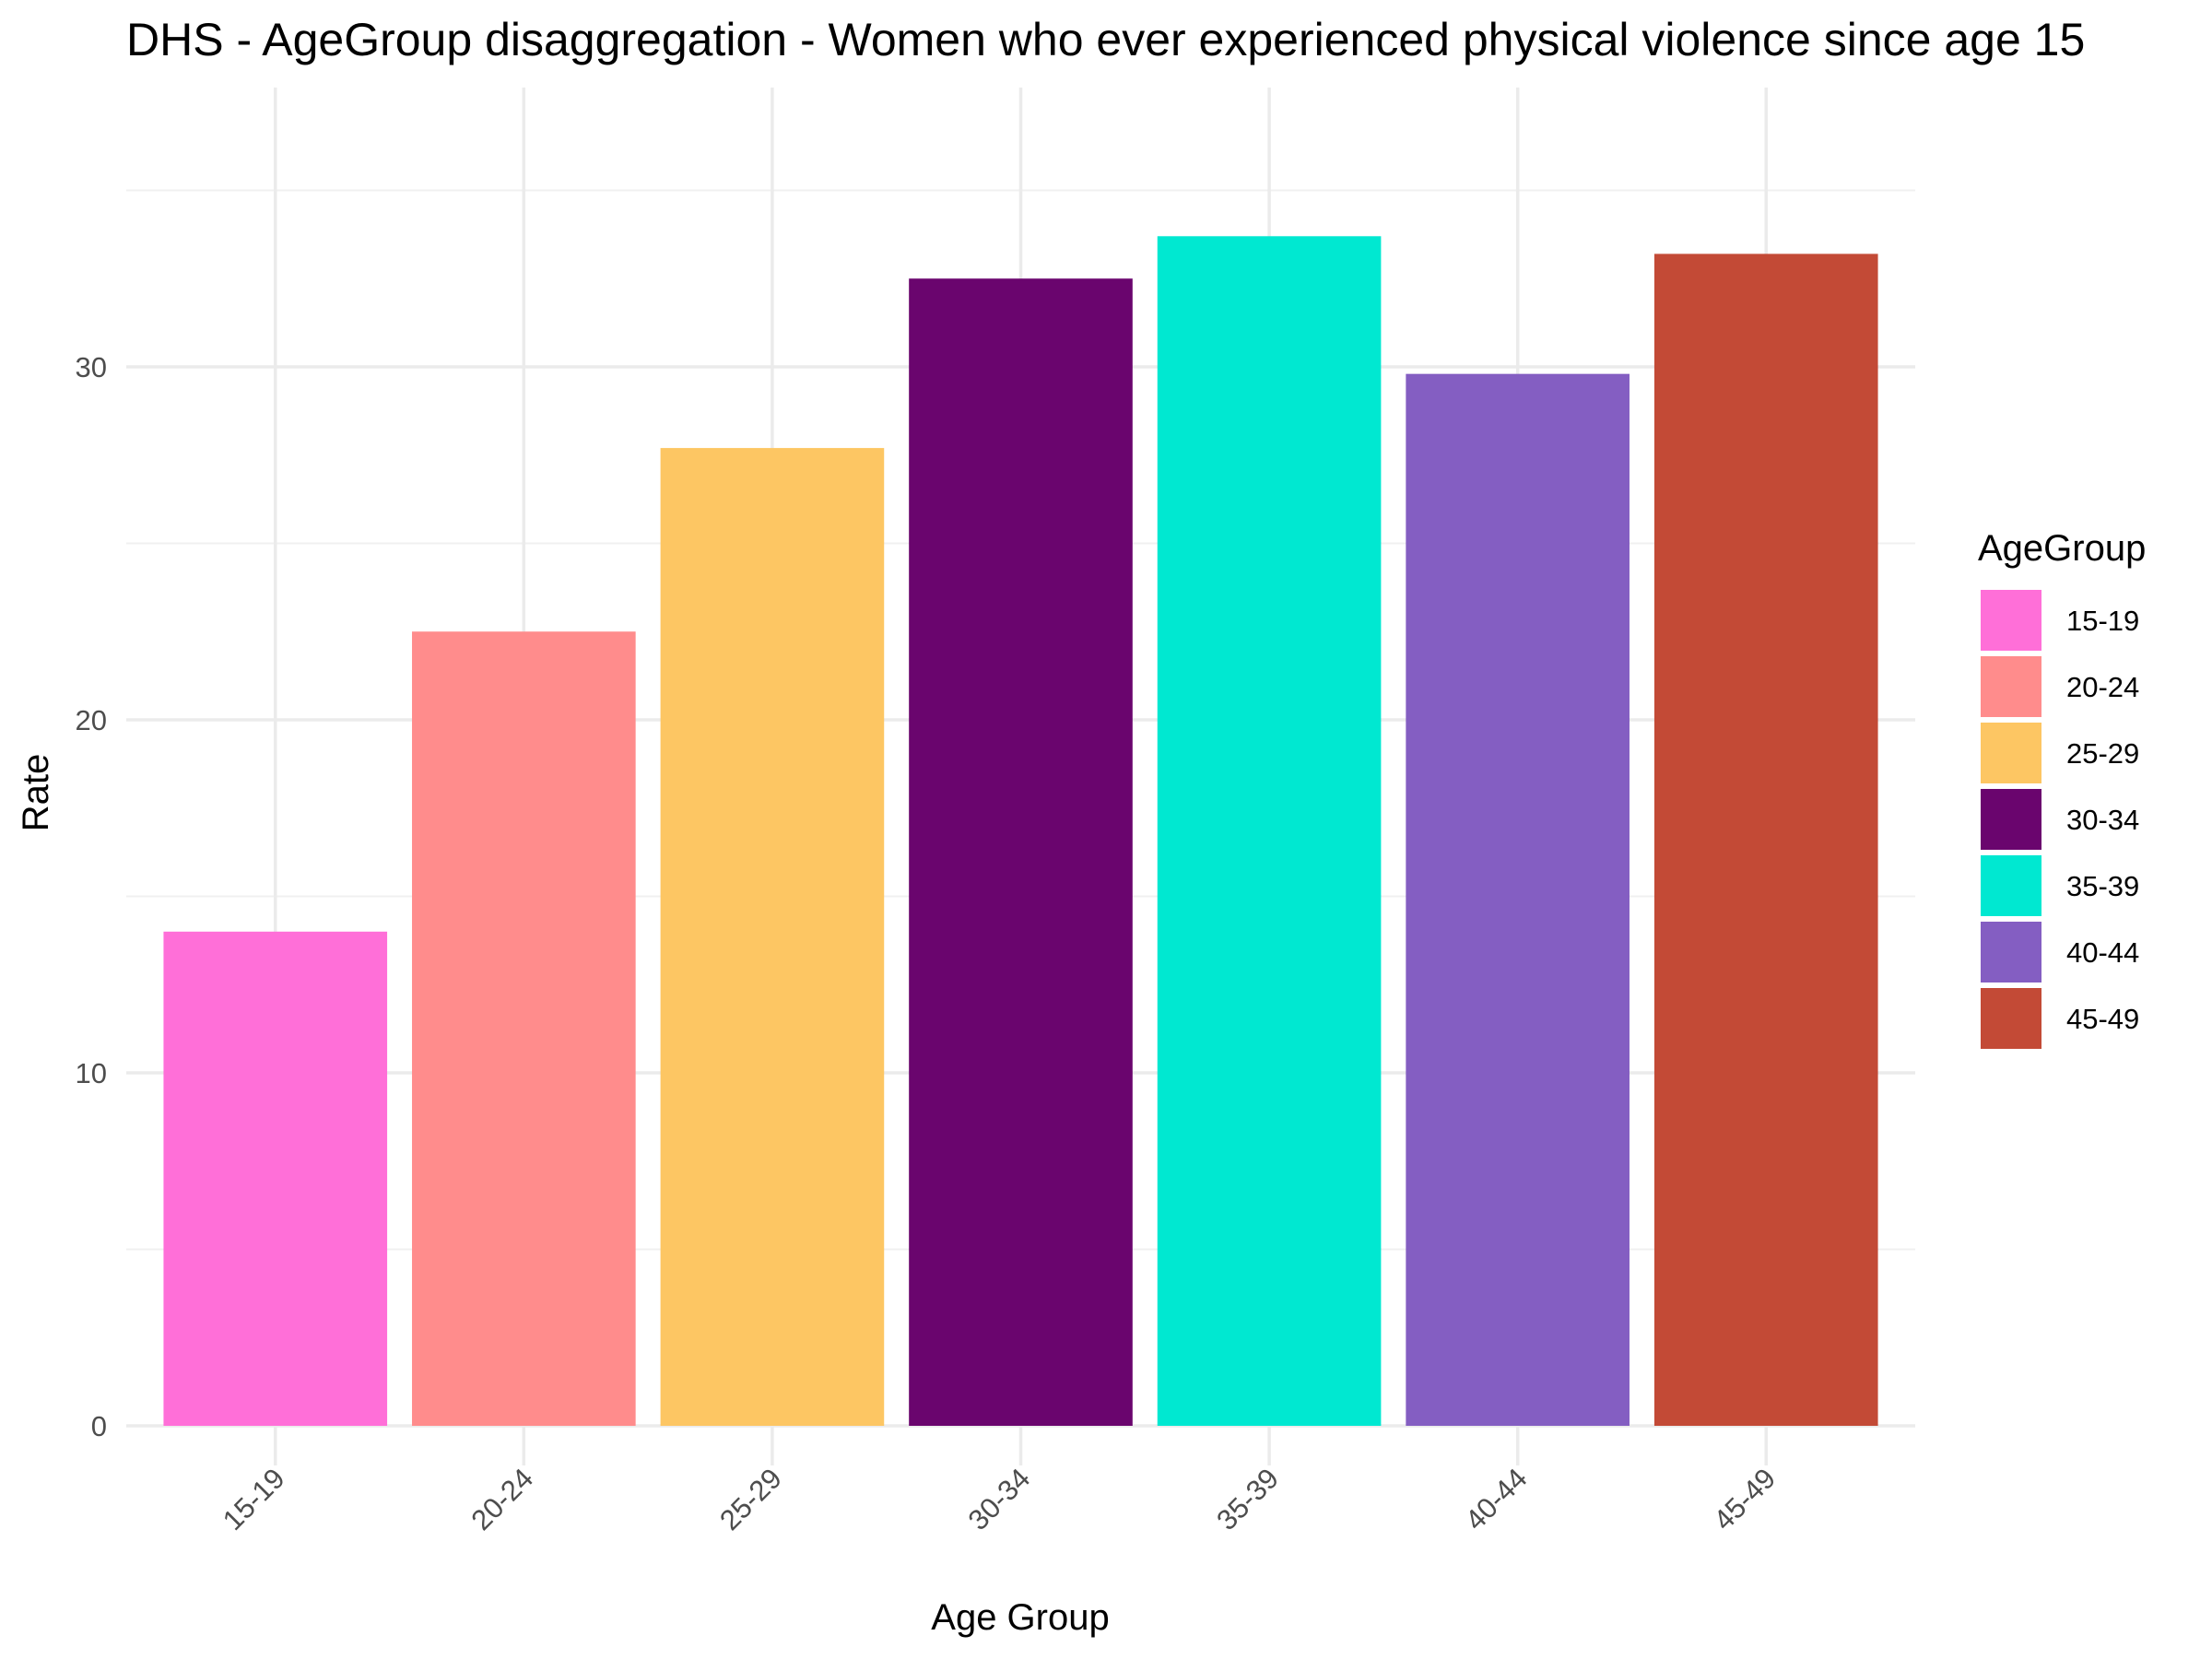 This screenshot has height=1659, width=2212. I want to click on y-axis-title: Rate, so click(36, 793).